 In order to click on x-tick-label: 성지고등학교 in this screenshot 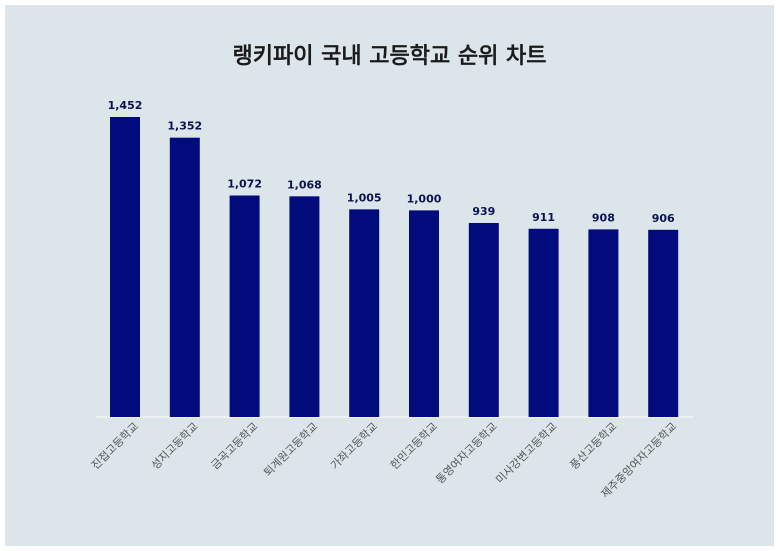, I will do `click(175, 446)`.